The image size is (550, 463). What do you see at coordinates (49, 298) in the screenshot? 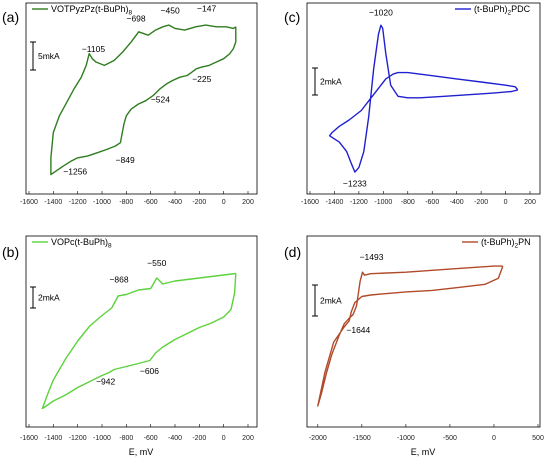
I see `scale-bar-label-b: 2mkA` at bounding box center [49, 298].